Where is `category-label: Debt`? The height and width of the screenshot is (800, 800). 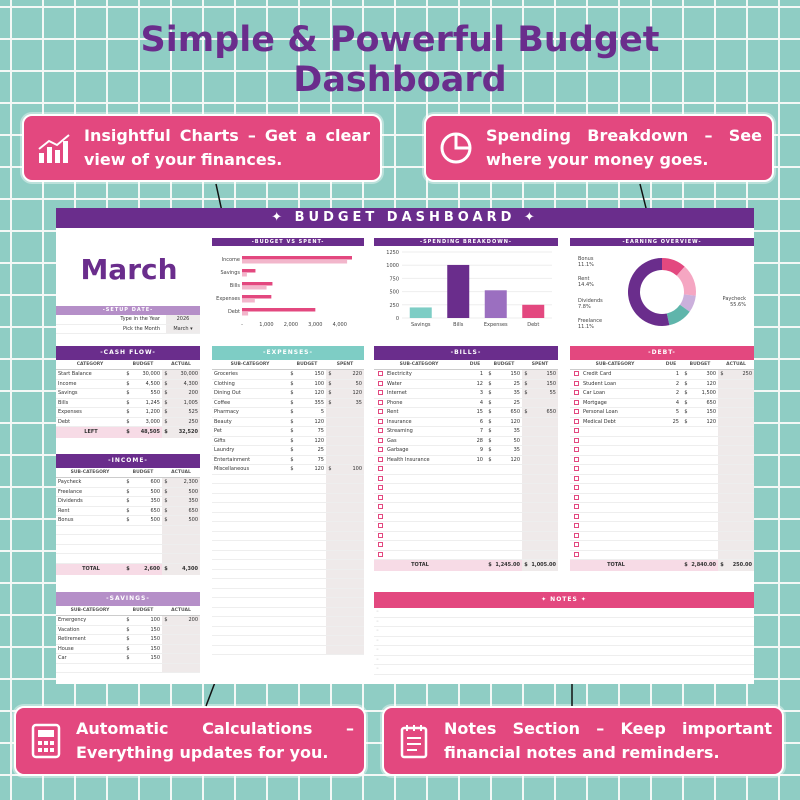 category-label: Debt is located at coordinates (533, 325).